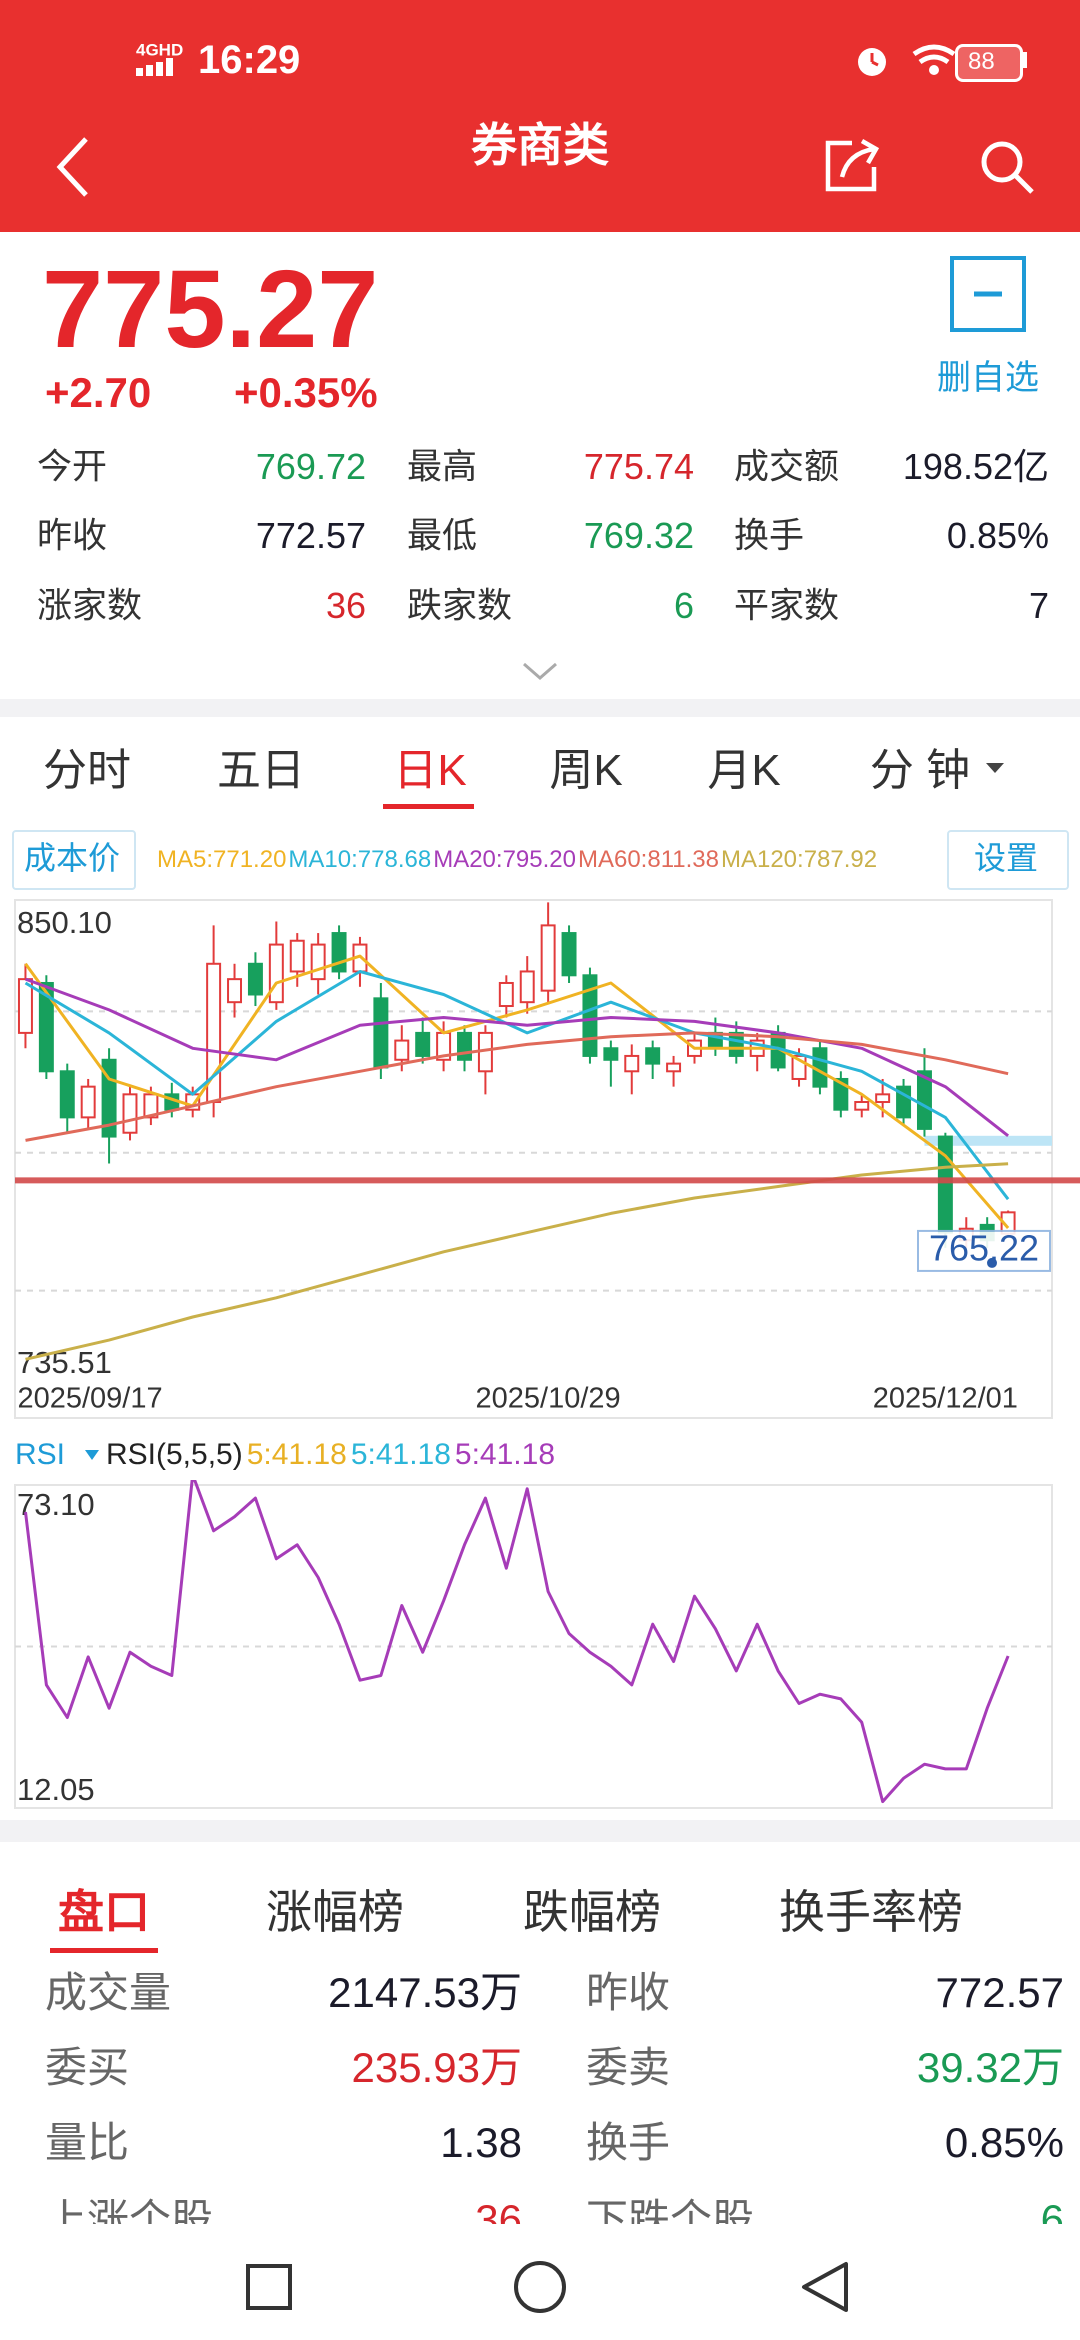 This screenshot has width=1080, height=2340. What do you see at coordinates (988, 378) in the screenshot?
I see `remove-watchlist-label: 删自选` at bounding box center [988, 378].